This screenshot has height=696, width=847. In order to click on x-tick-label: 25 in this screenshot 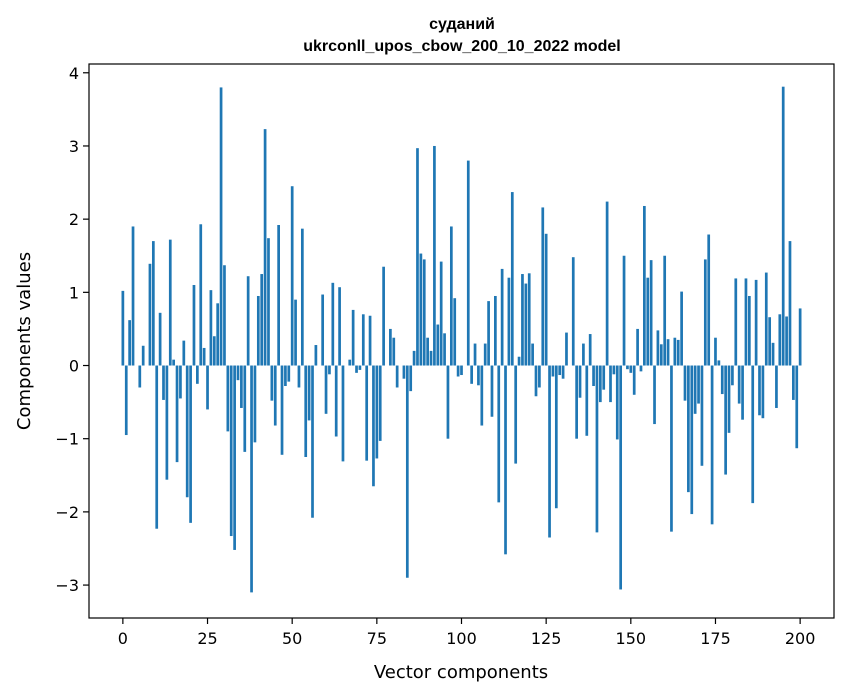, I will do `click(207, 638)`.